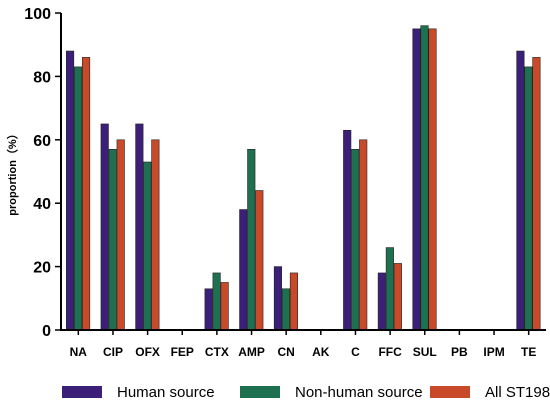 The width and height of the screenshot is (550, 409). I want to click on y-tick-label: 0, so click(46, 331).